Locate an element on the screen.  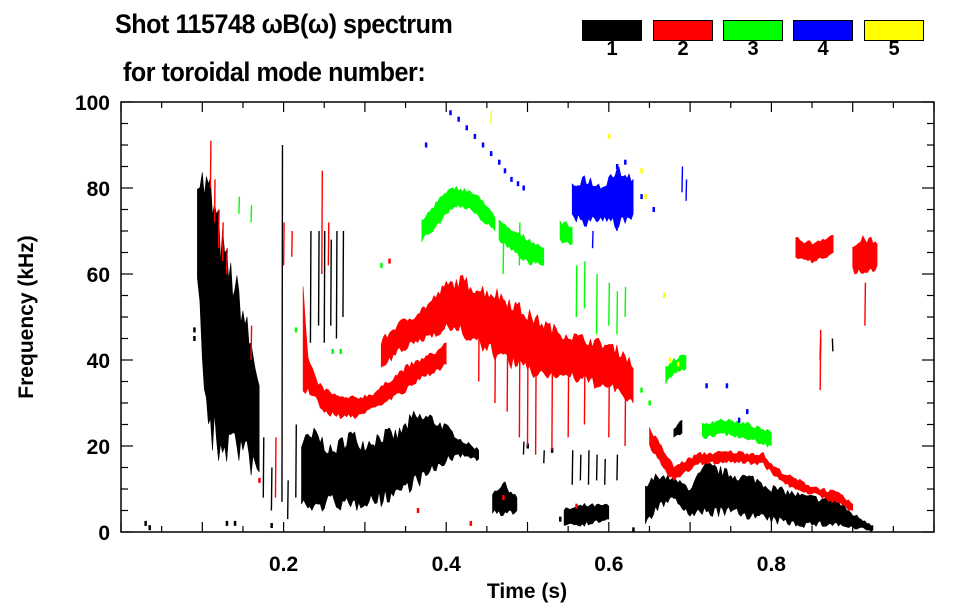
legend-label-2: 2 is located at coordinates (683, 49).